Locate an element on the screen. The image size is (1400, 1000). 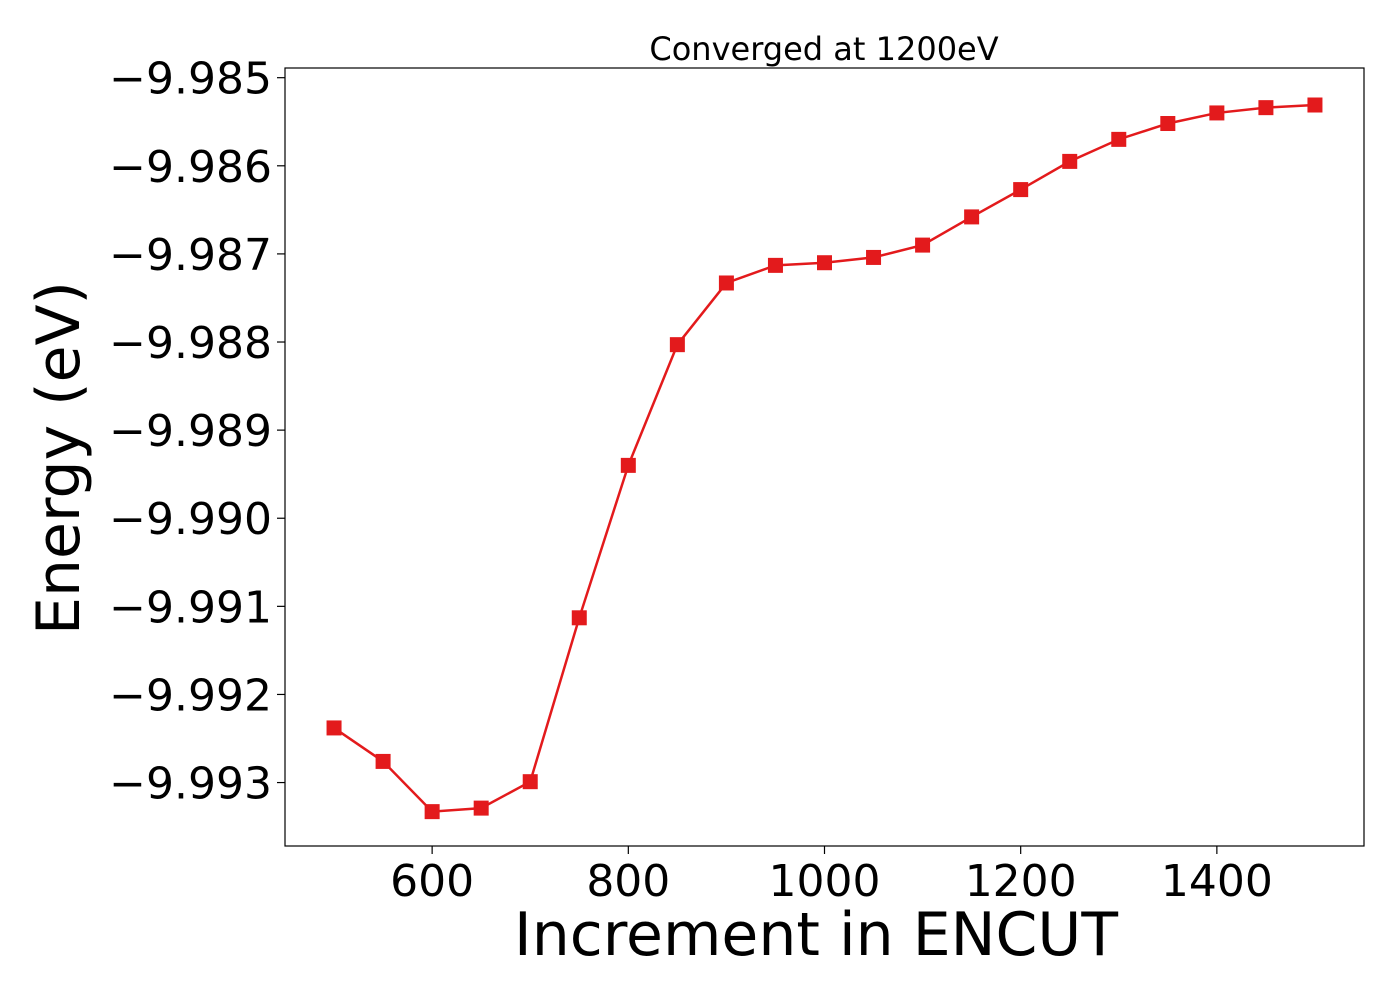
y-axis-label: Energy (eV) is located at coordinates (59, 458).